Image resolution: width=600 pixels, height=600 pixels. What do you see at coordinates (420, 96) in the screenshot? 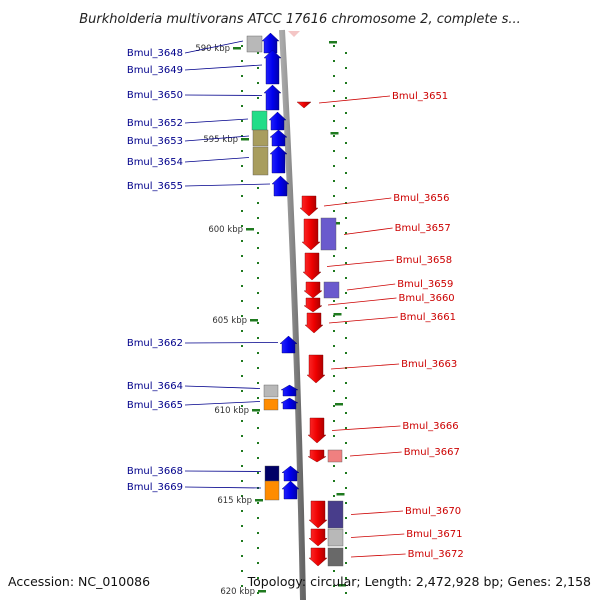
I see `gene-label-bmul-3651: Bmul_3651` at bounding box center [420, 96].